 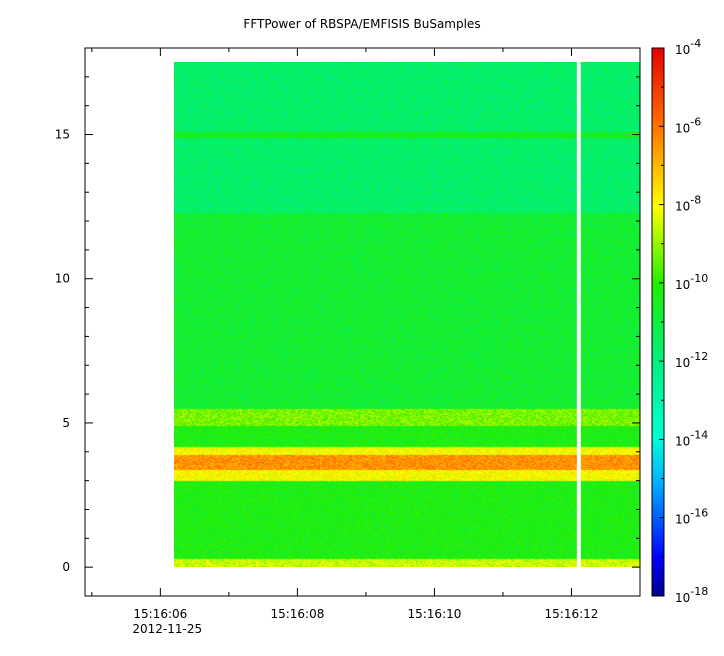 What do you see at coordinates (66, 423) in the screenshot?
I see `y-tick-label: 5` at bounding box center [66, 423].